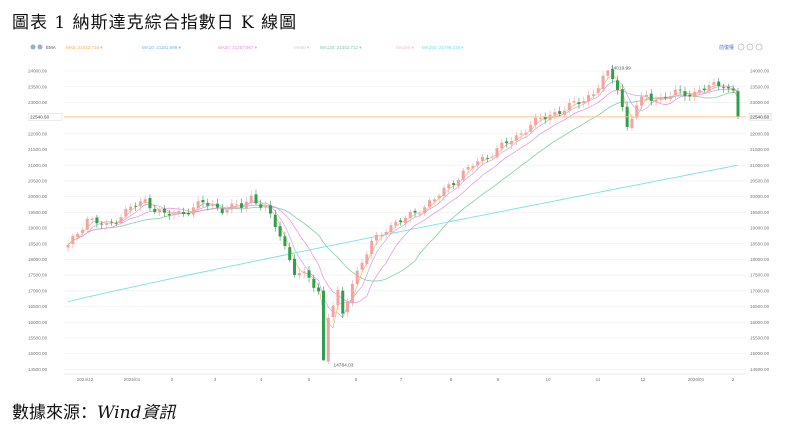  What do you see at coordinates (405, 47) in the screenshot?
I see `legend-item-5: MA250 ▾` at bounding box center [405, 47].